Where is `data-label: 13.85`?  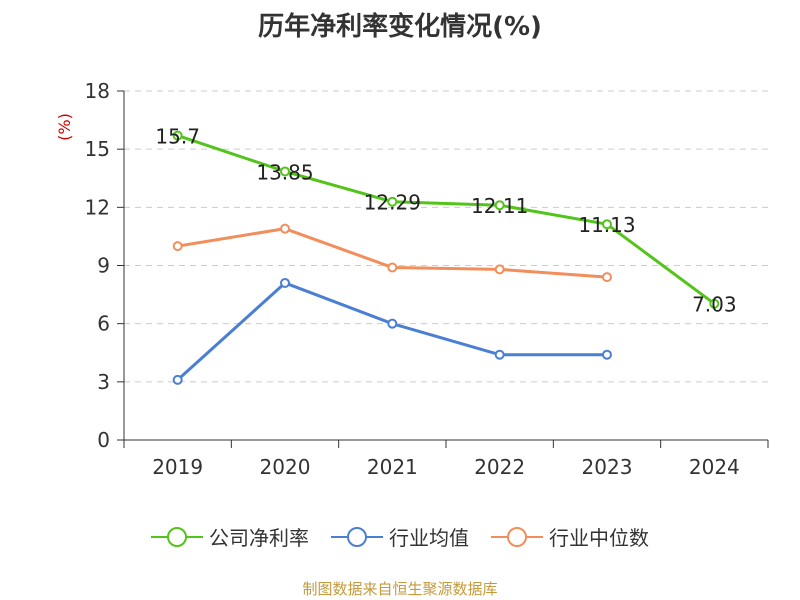 data-label: 13.85 is located at coordinates (284, 172).